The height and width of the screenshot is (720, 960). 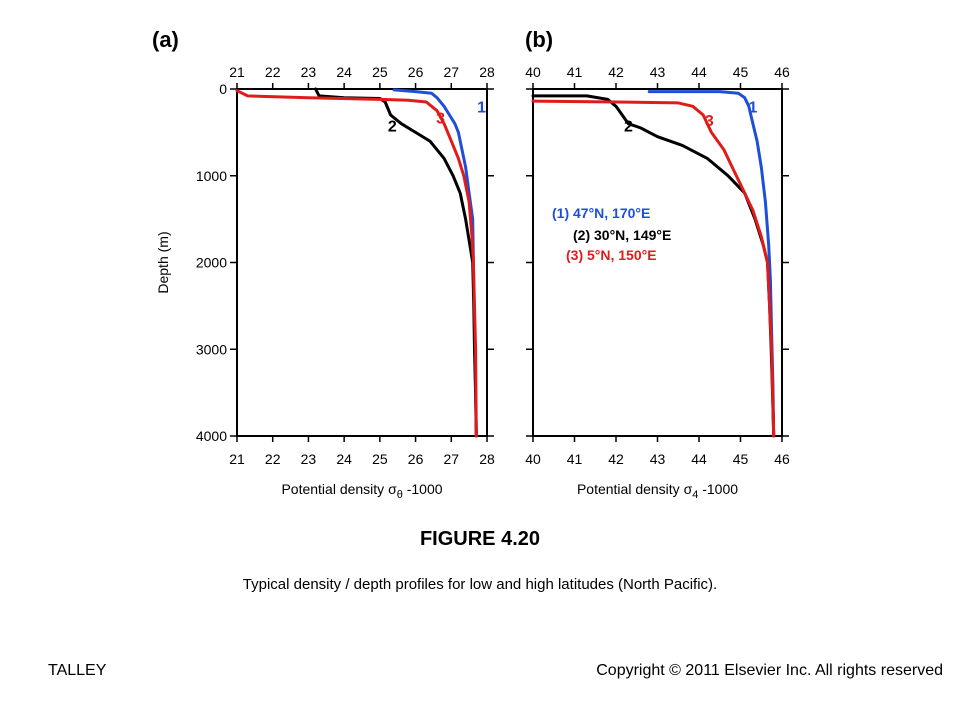 I want to click on panel-b-series-2-line, so click(x=653, y=266).